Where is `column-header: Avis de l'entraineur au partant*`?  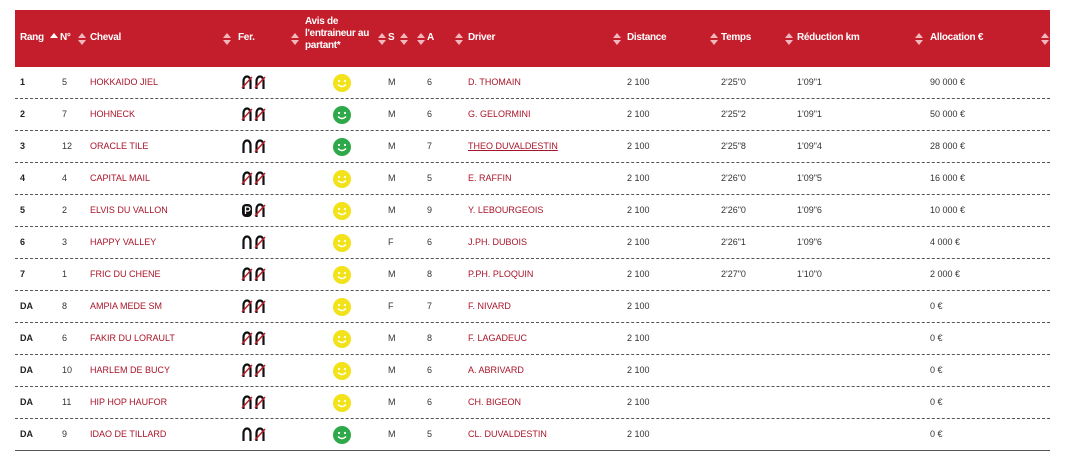
column-header: Avis de l'entraineur au partant* is located at coordinates (337, 33).